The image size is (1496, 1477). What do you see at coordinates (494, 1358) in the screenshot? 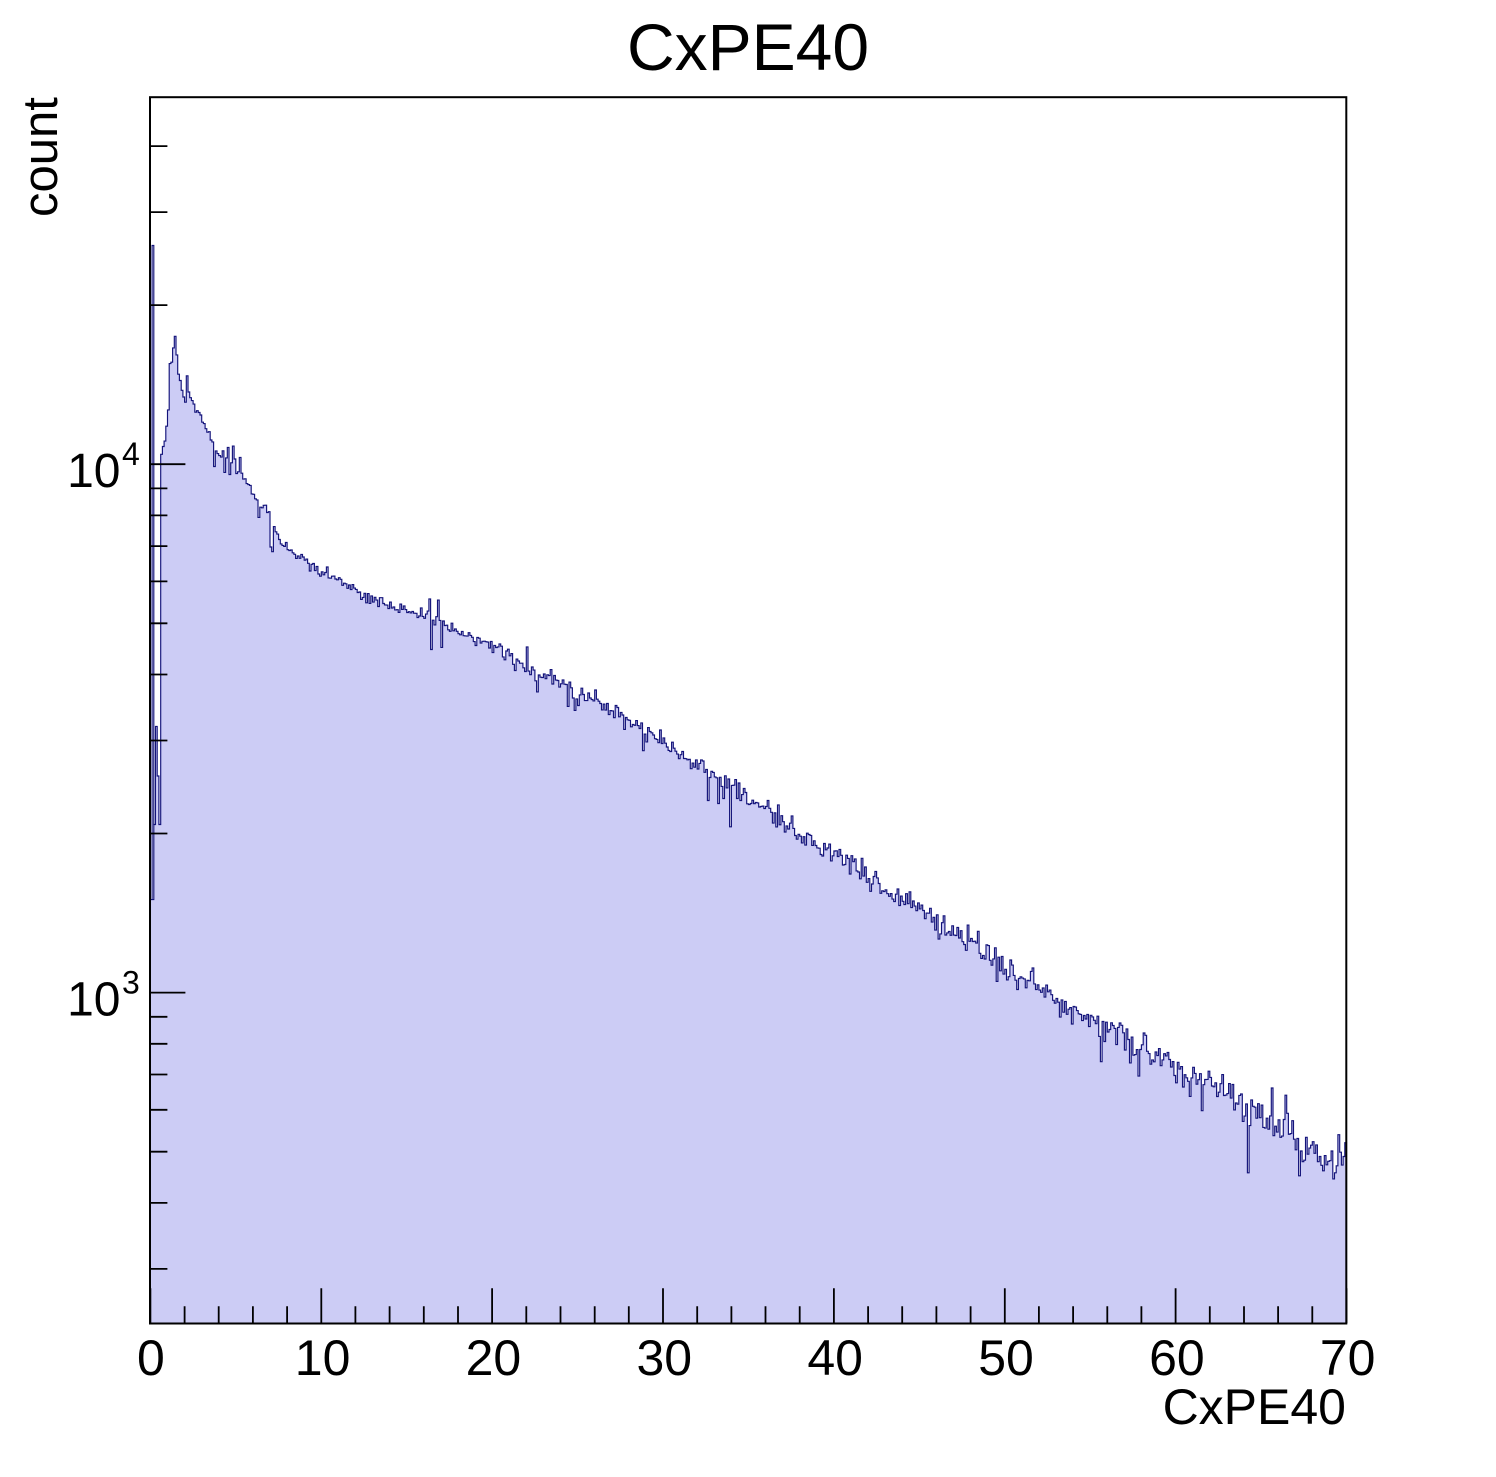
I see `svg-text: 20` at bounding box center [494, 1358].